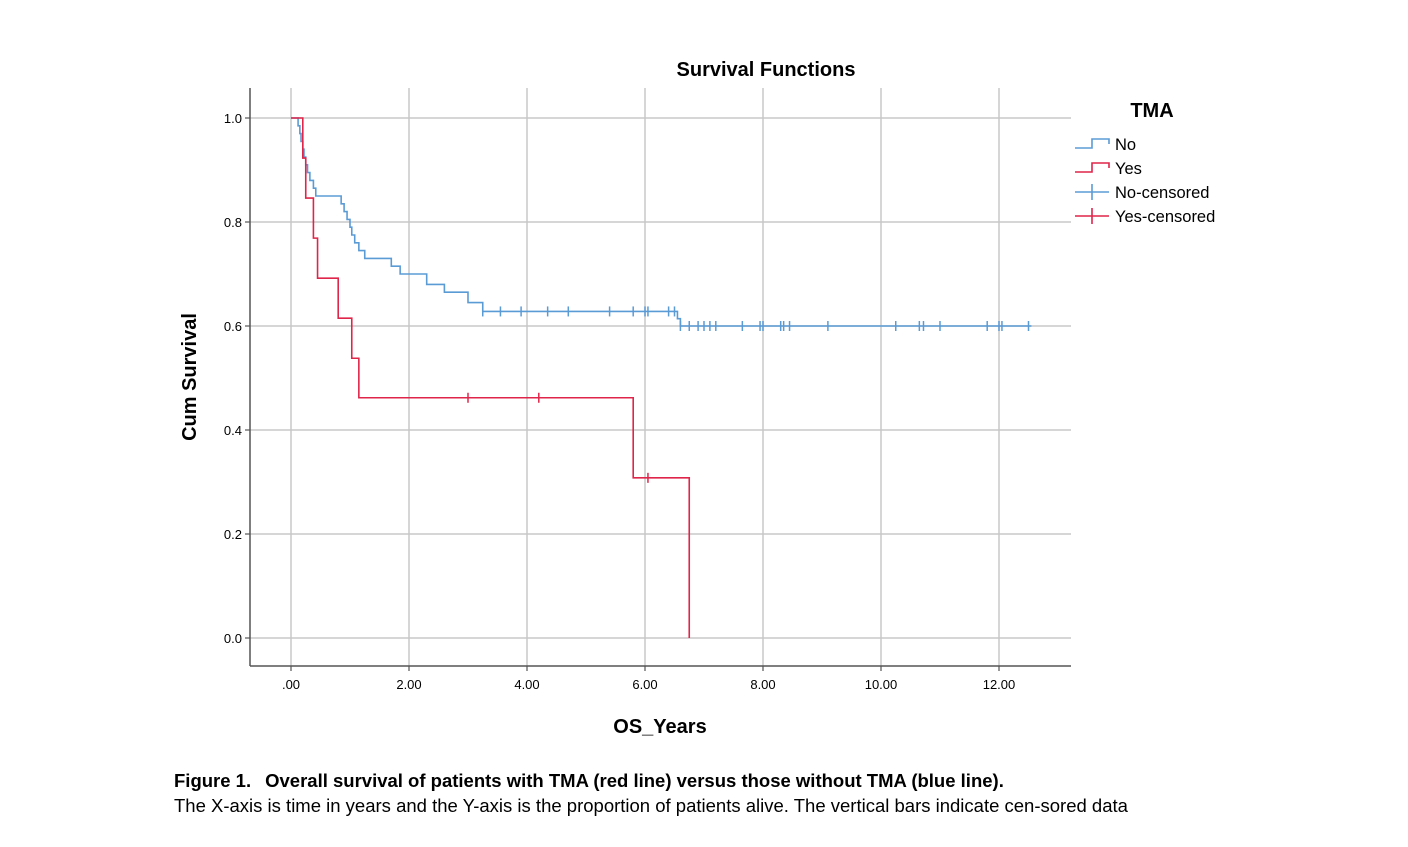 This screenshot has width=1408, height=847. What do you see at coordinates (1162, 193) in the screenshot?
I see `legend-label-no-censored: No-censored` at bounding box center [1162, 193].